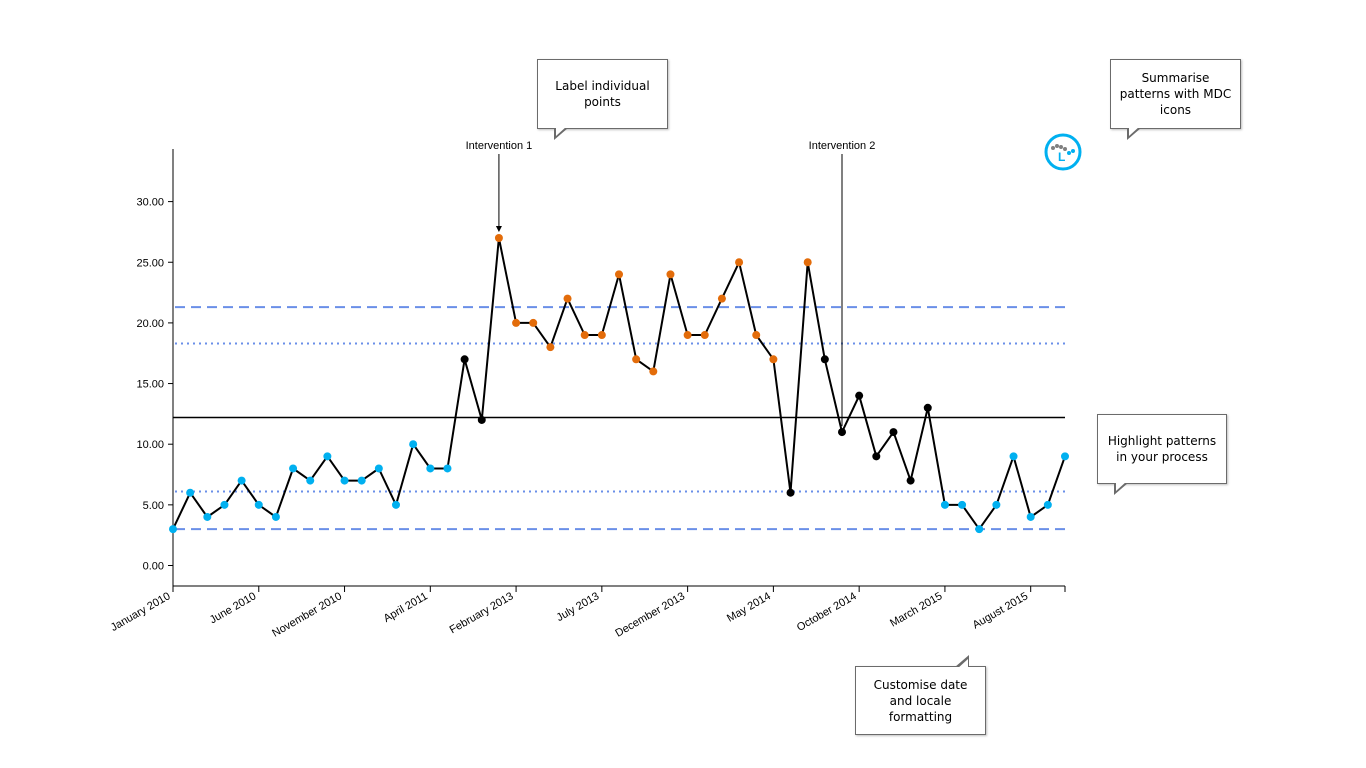  Describe the element at coordinates (482, 613) in the screenshot. I see `x-tick-label: February 2013` at that location.